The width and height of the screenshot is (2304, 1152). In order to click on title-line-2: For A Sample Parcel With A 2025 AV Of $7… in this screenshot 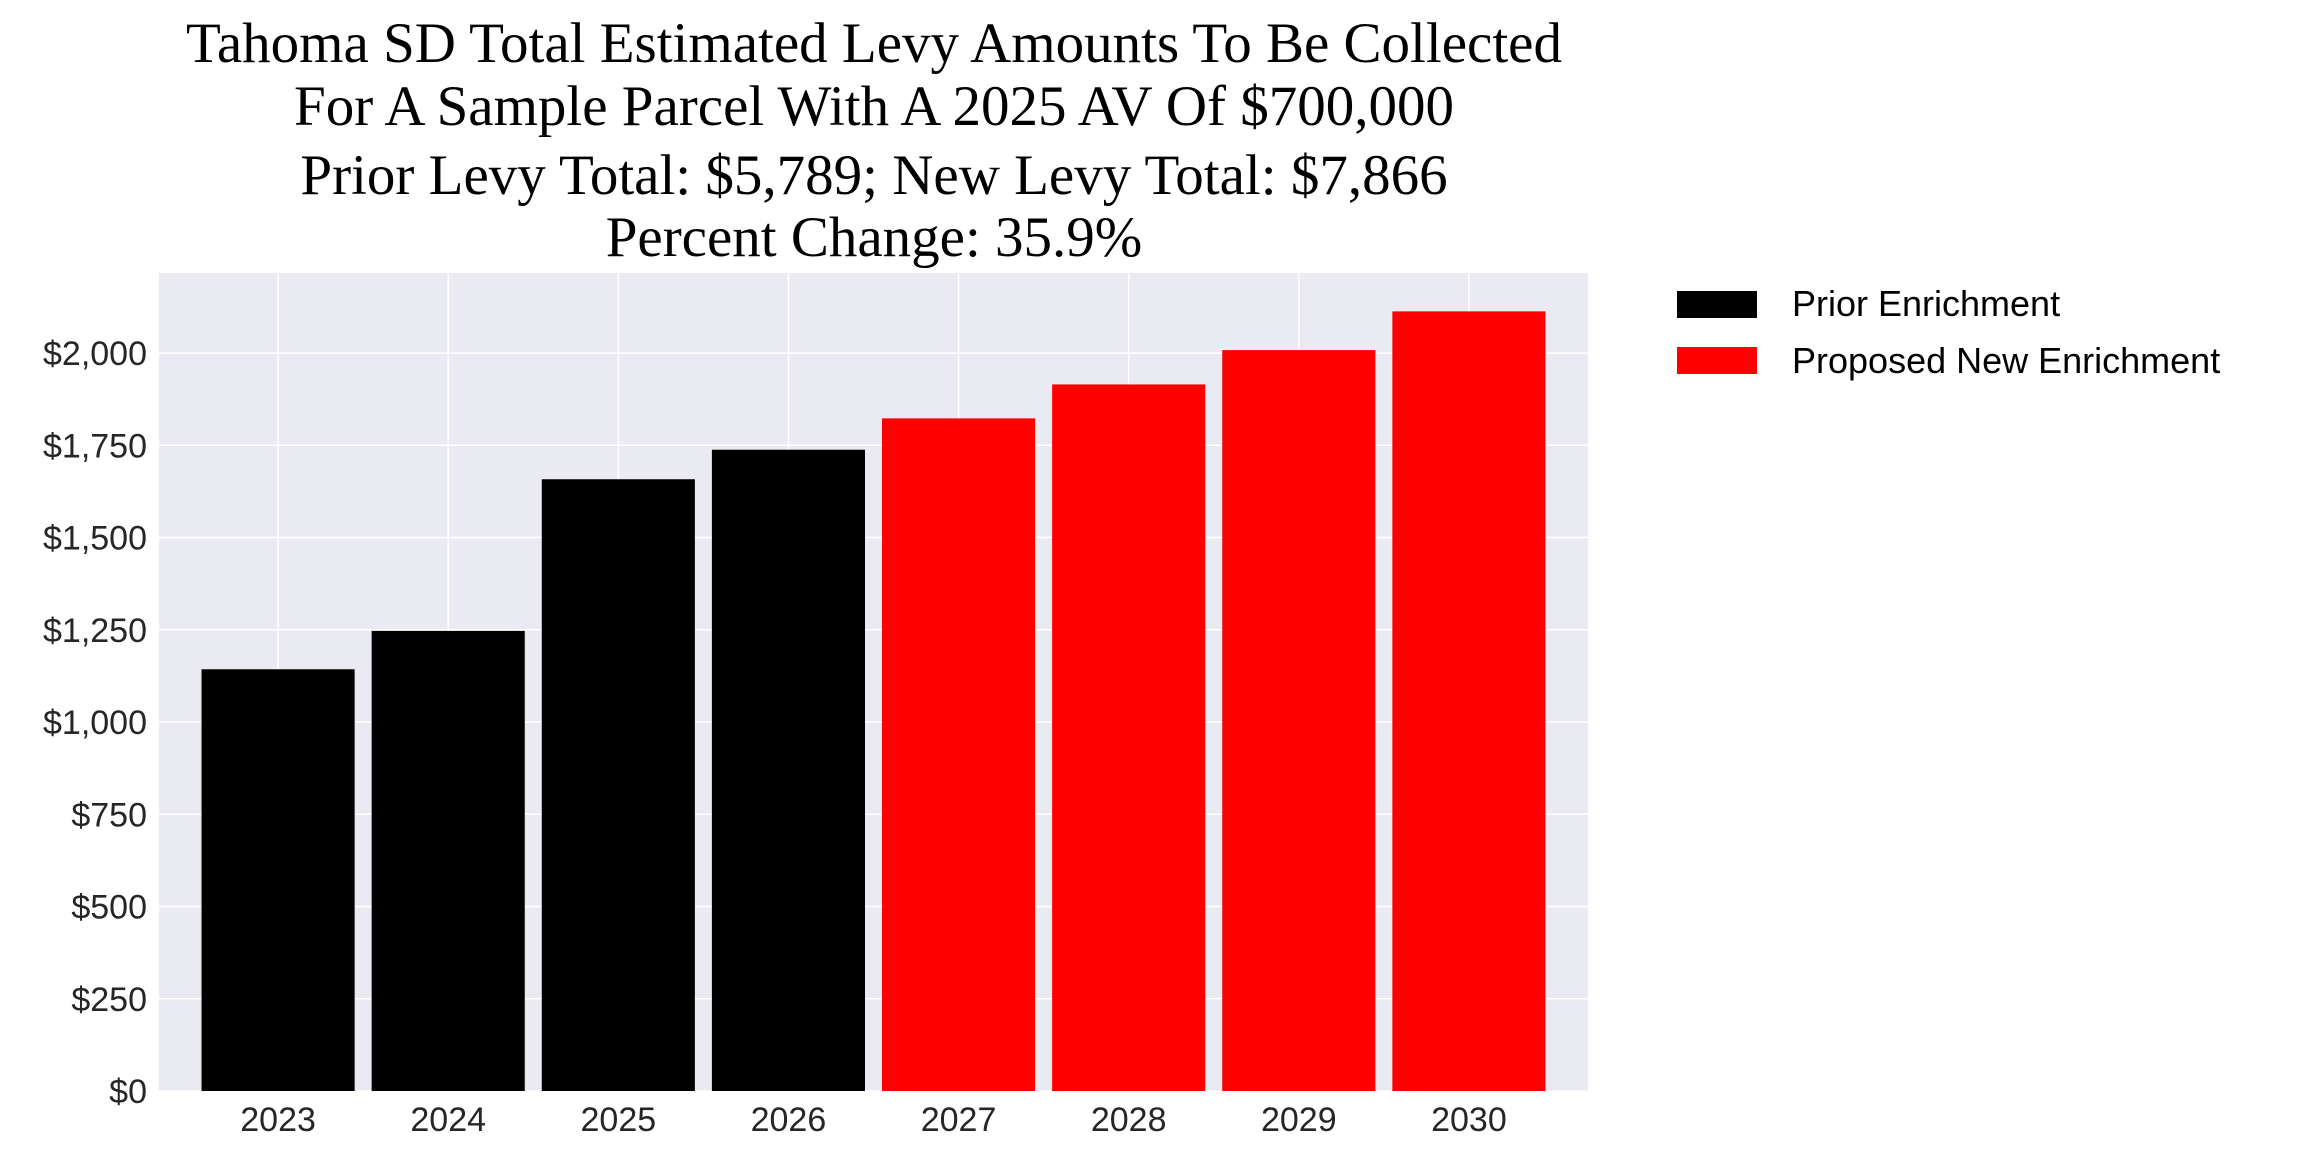, I will do `click(874, 106)`.